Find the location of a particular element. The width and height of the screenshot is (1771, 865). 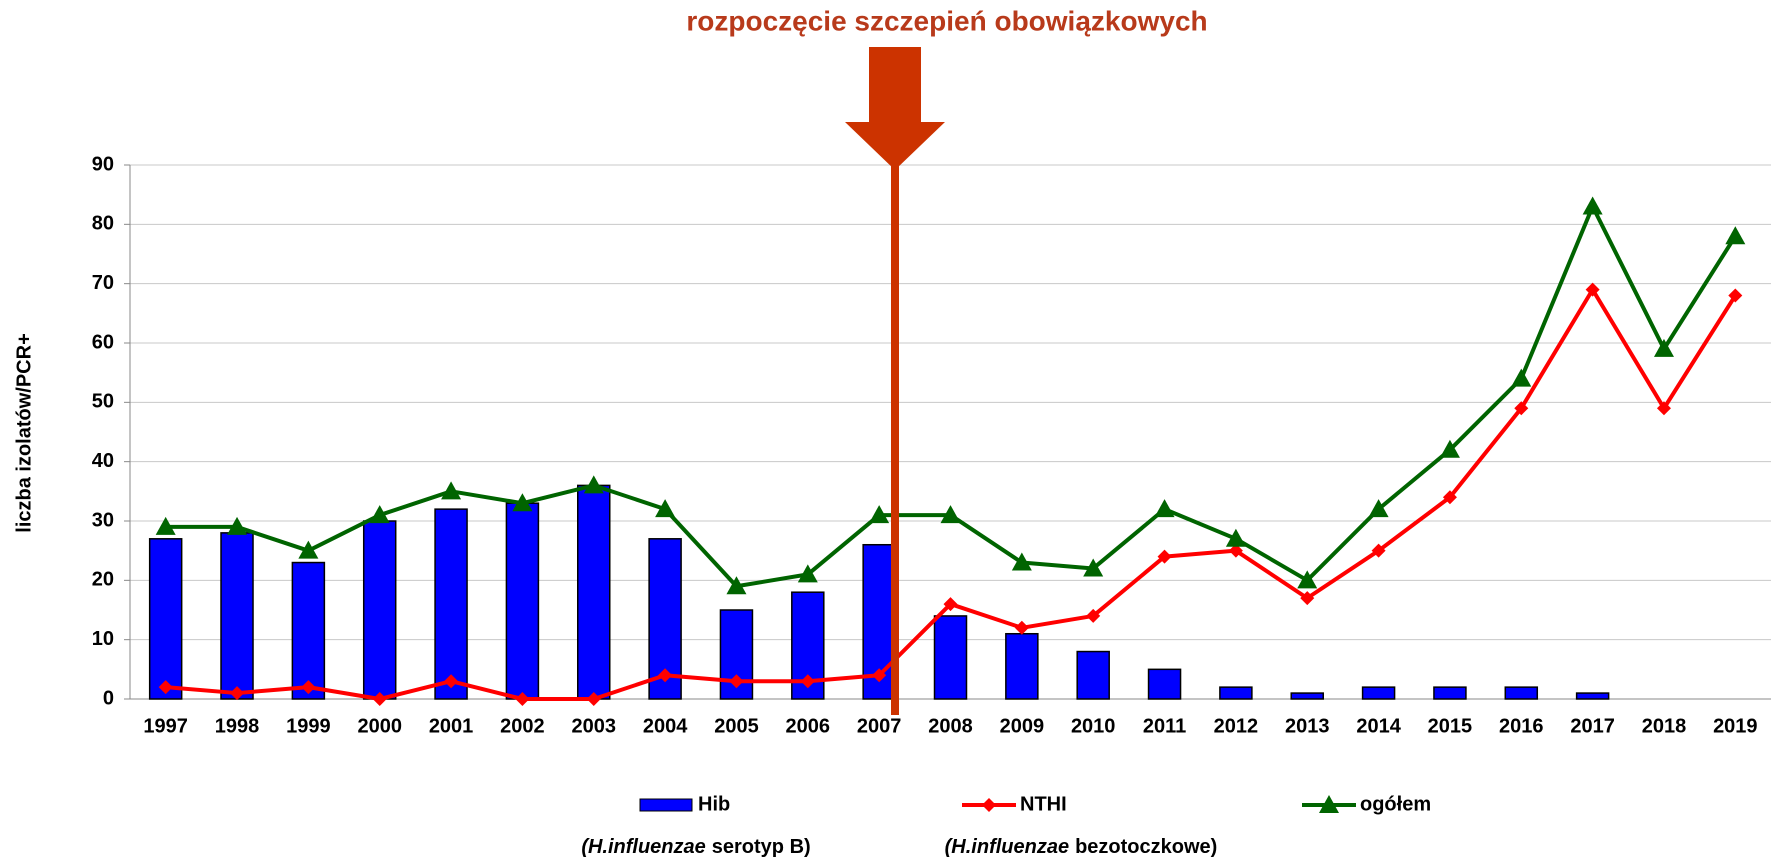

x-tick-label: 2019 is located at coordinates (1735, 726).